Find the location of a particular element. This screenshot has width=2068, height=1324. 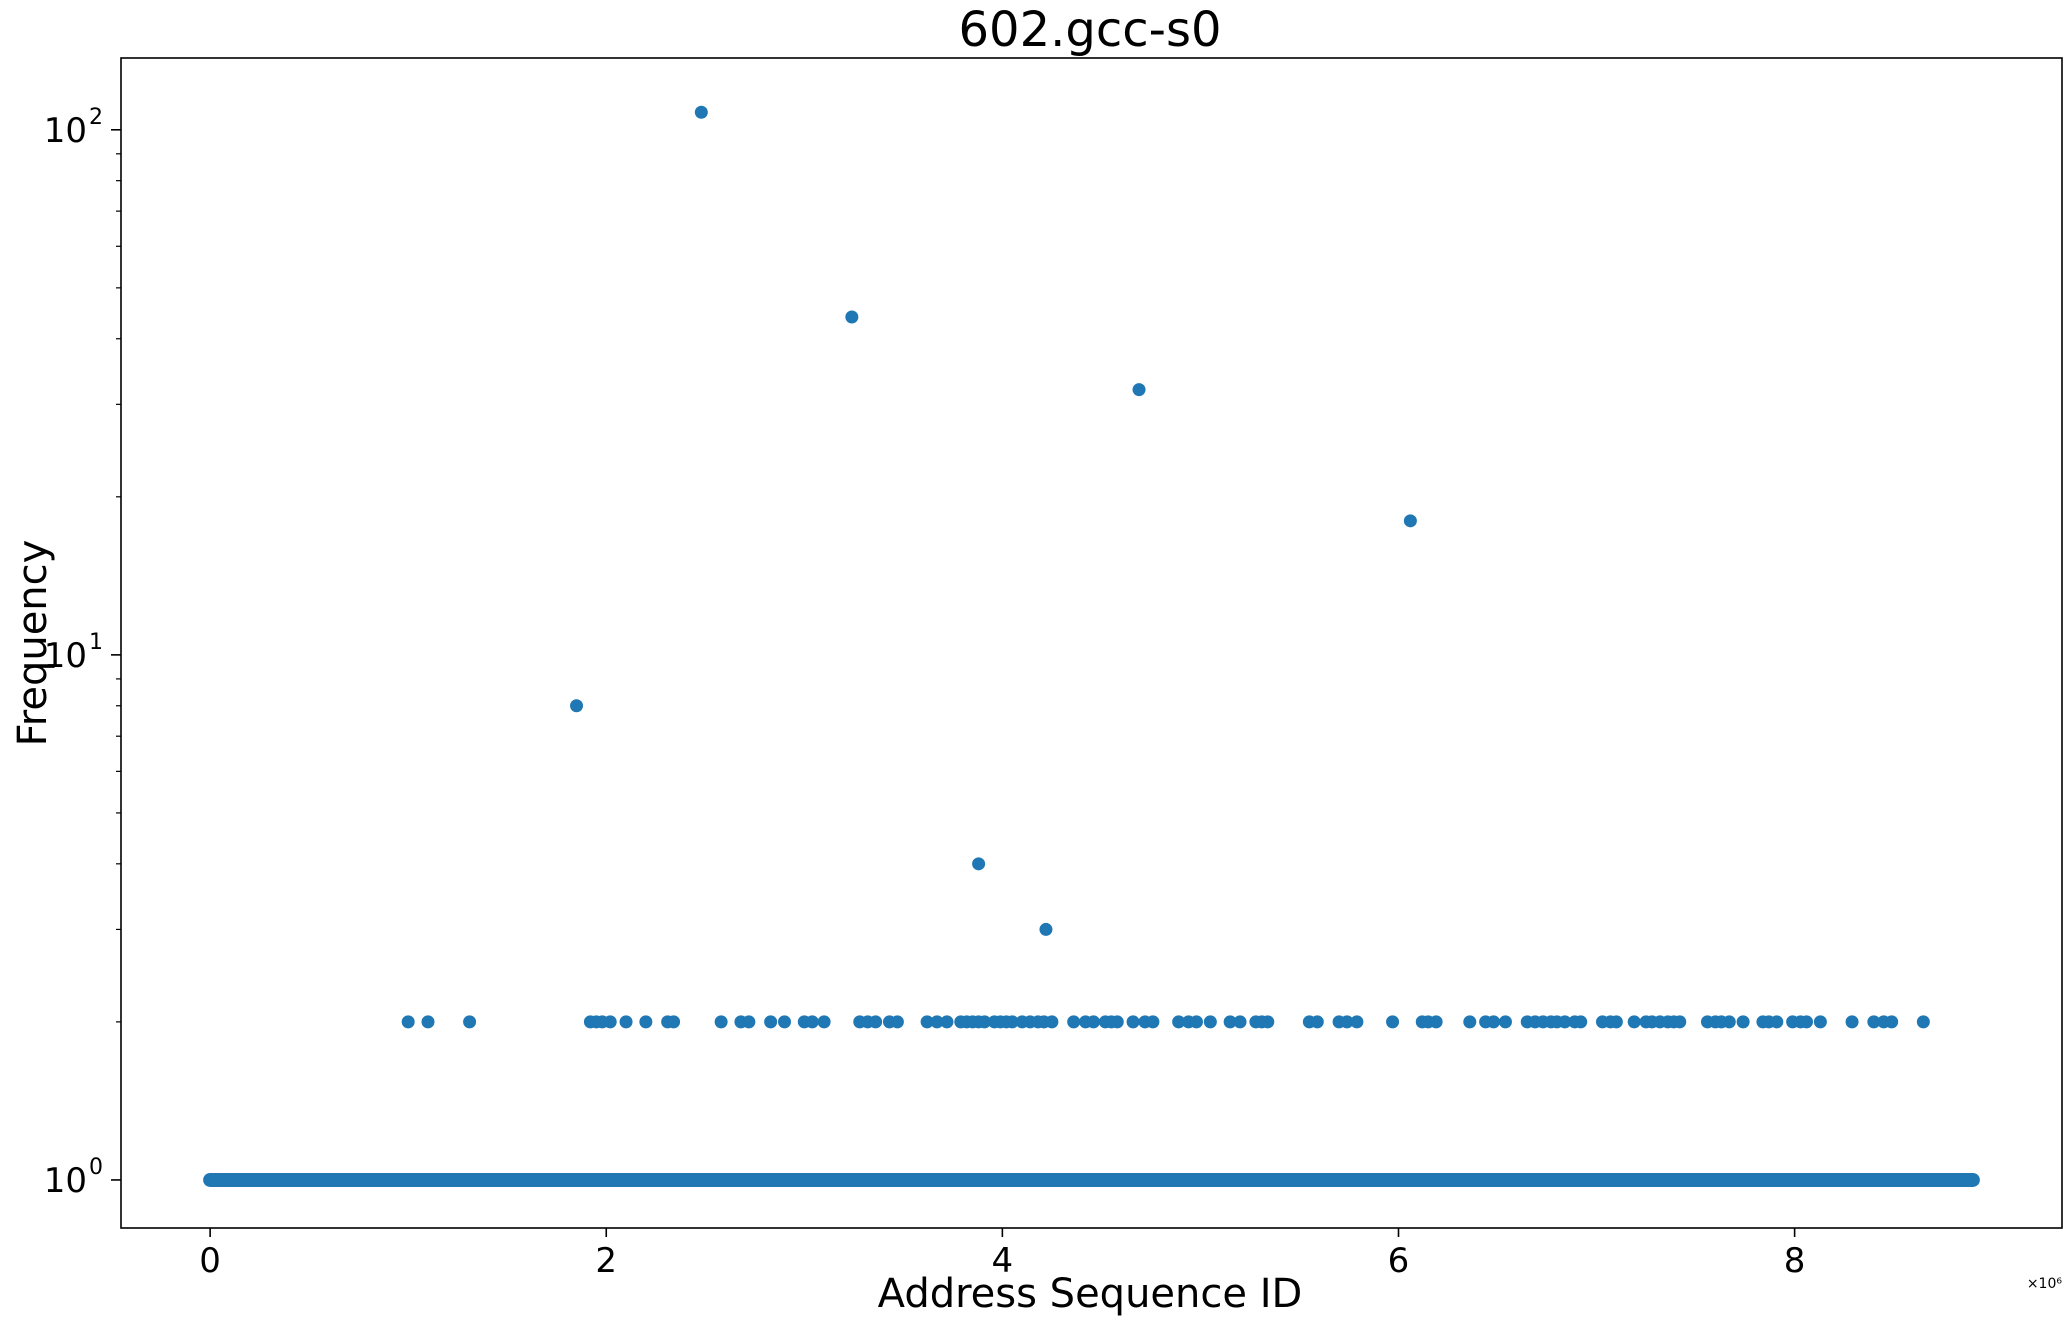

y-tick-exponent: 1 is located at coordinates (96, 642).